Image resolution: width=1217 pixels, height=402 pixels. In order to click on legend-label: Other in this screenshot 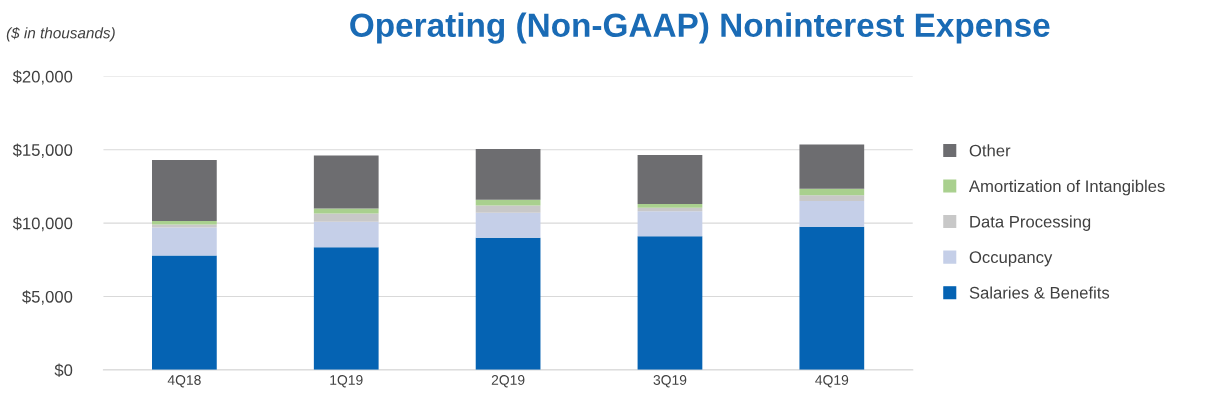, I will do `click(990, 150)`.